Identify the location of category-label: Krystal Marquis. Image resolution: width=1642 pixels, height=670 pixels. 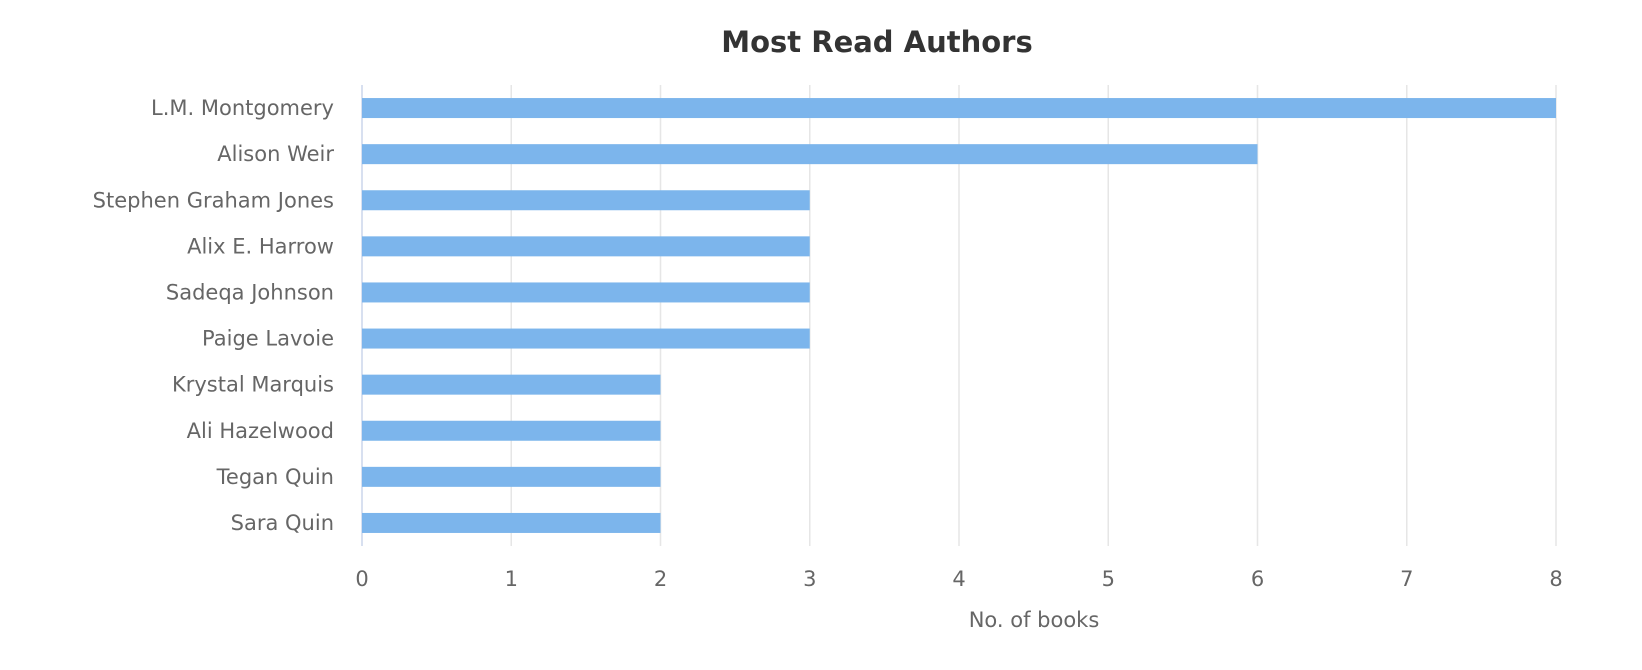
(253, 385).